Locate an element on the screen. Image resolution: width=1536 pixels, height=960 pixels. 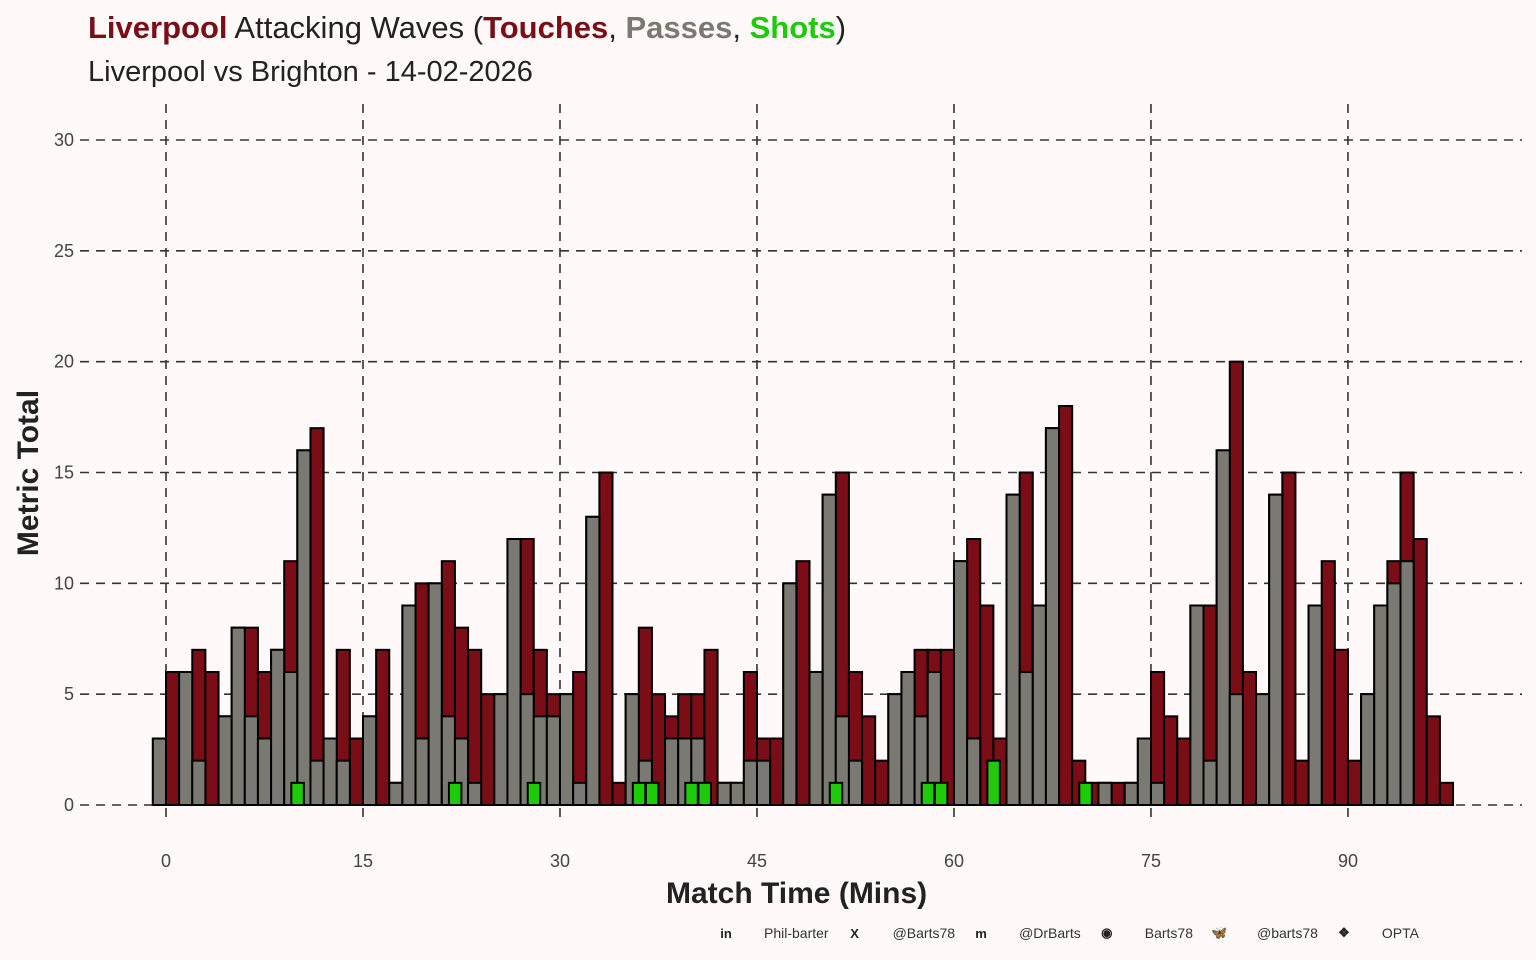
chart-subtitle: Liverpool vs Brighton - 14-02-2026 is located at coordinates (310, 72).